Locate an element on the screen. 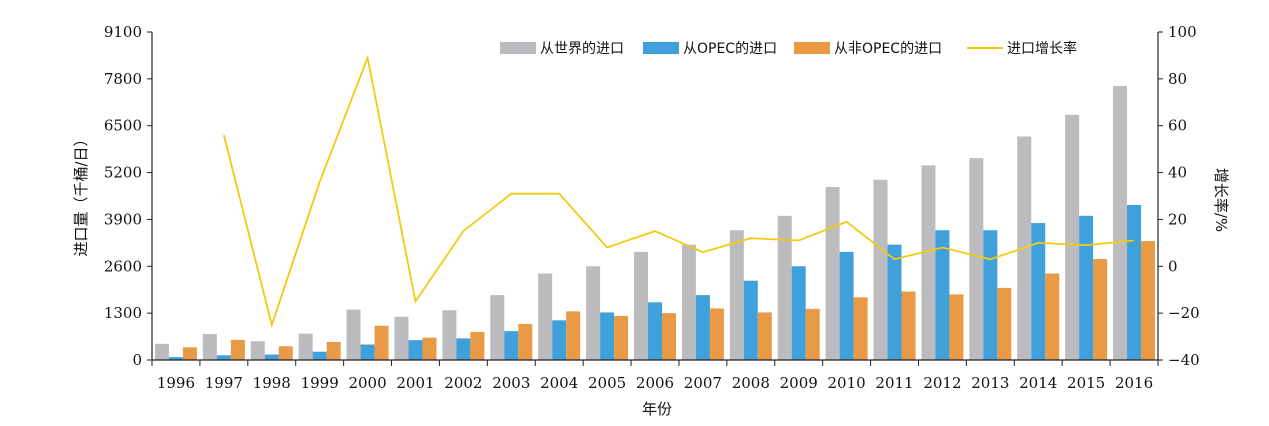  x-tick-label: 1996 is located at coordinates (176, 383).